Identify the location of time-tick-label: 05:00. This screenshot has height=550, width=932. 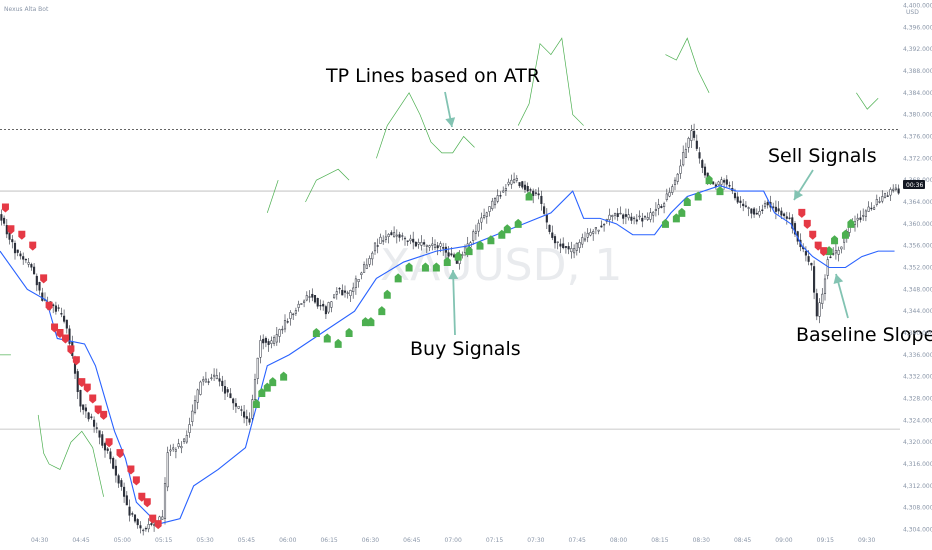
(122, 540).